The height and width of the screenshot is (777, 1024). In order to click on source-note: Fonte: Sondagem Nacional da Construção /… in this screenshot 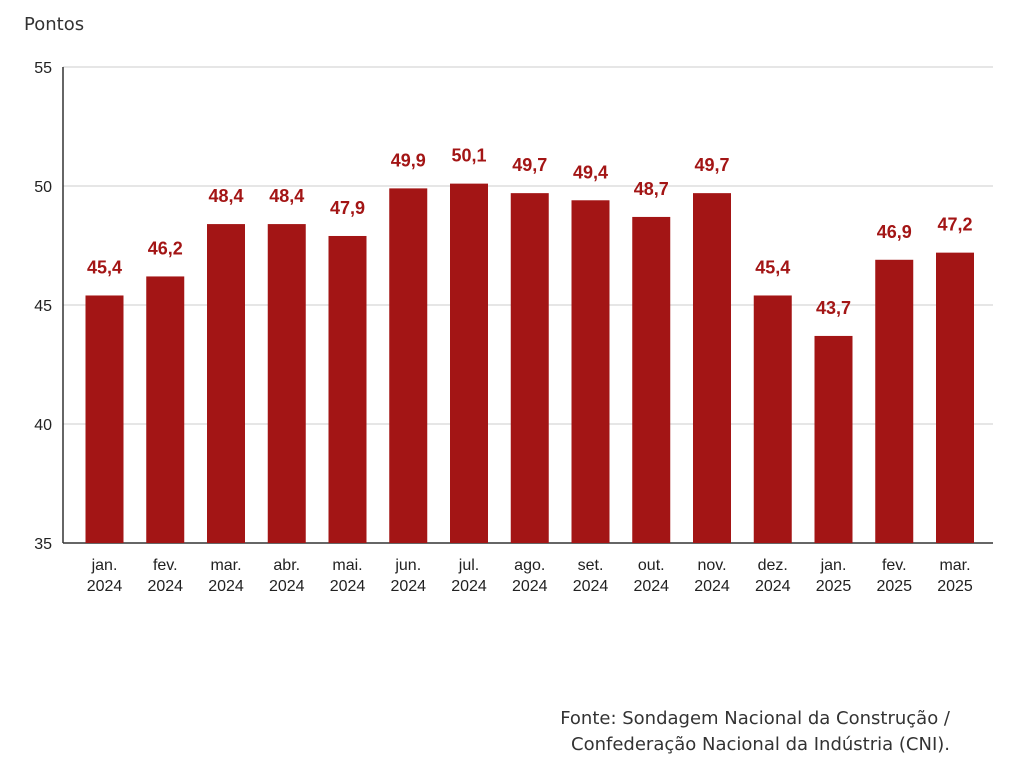, I will do `click(755, 732)`.